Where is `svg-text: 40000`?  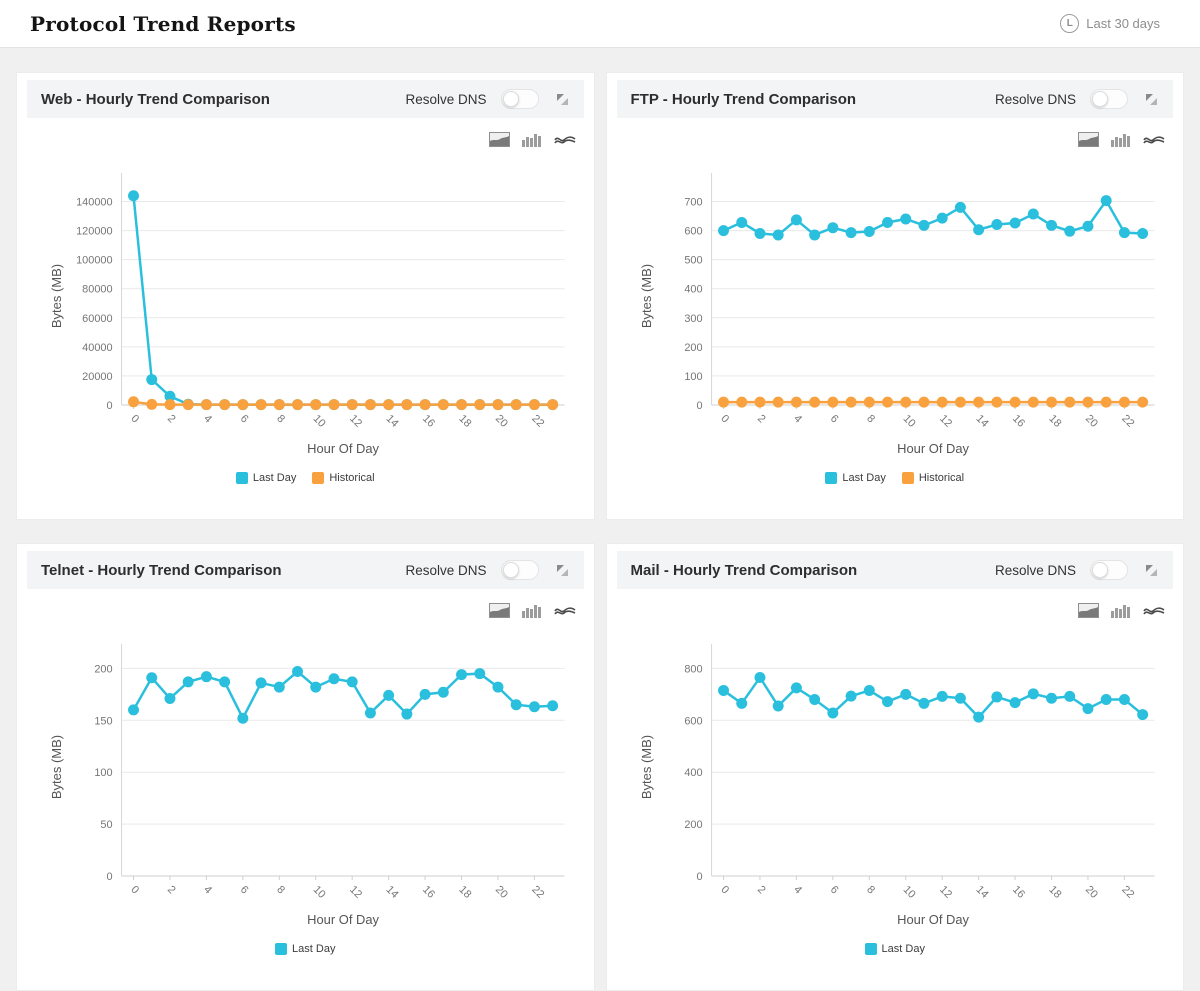 svg-text: 40000 is located at coordinates (97, 348).